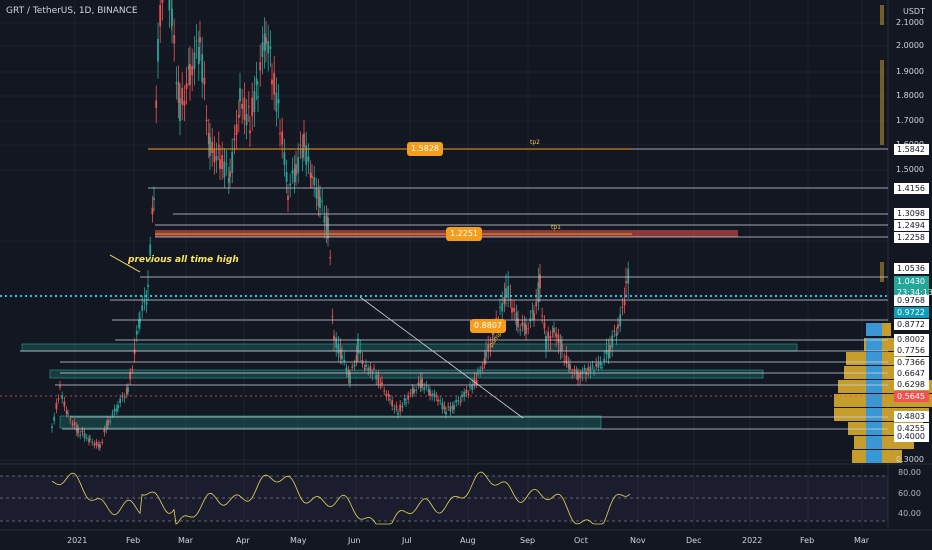  What do you see at coordinates (488, 326) in the screenshot?
I see `entry-price-tag: 0.8807` at bounding box center [488, 326].